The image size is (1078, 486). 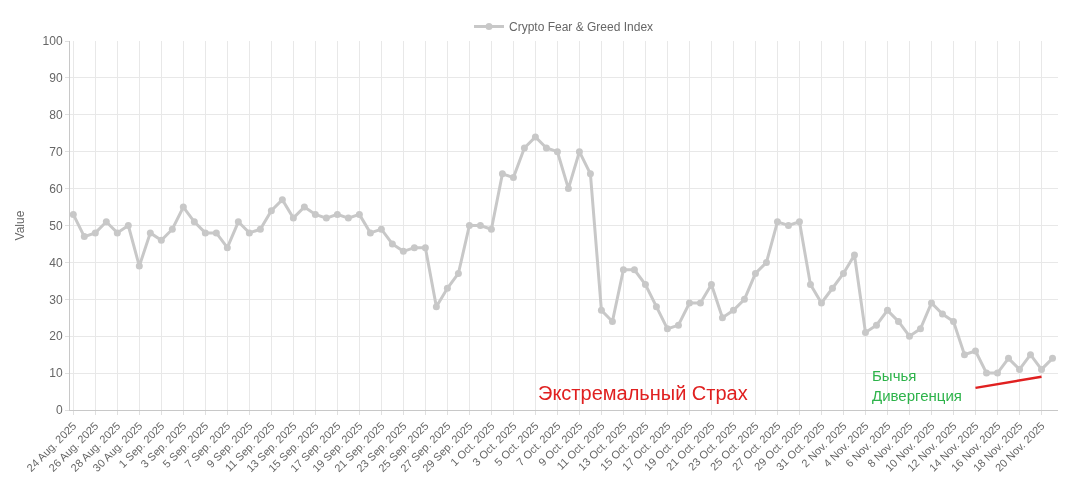 What do you see at coordinates (56, 151) in the screenshot?
I see `y-tick-label: 70` at bounding box center [56, 151].